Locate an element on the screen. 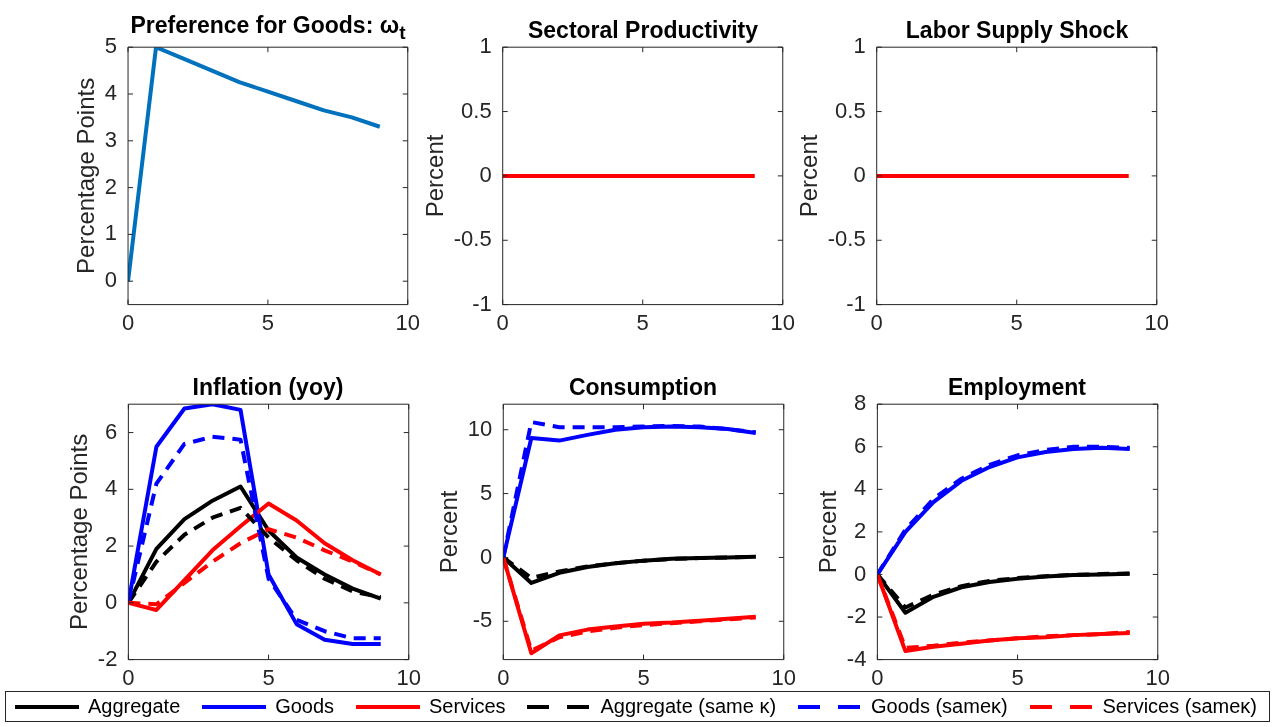  chart-title: Labor Supply Shock is located at coordinates (1017, 30).